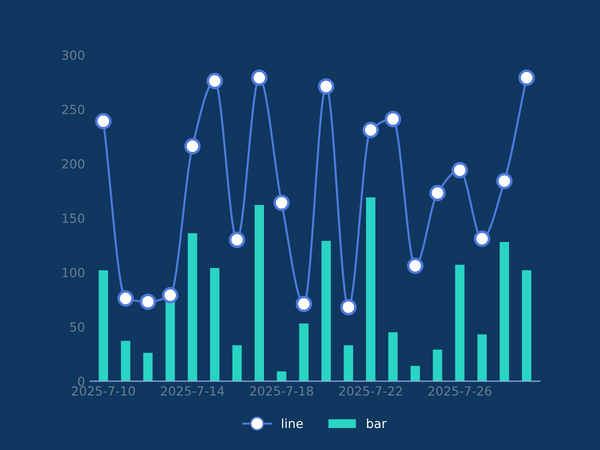  What do you see at coordinates (192, 391) in the screenshot?
I see `x-tick-label: 2025-7-14` at bounding box center [192, 391].